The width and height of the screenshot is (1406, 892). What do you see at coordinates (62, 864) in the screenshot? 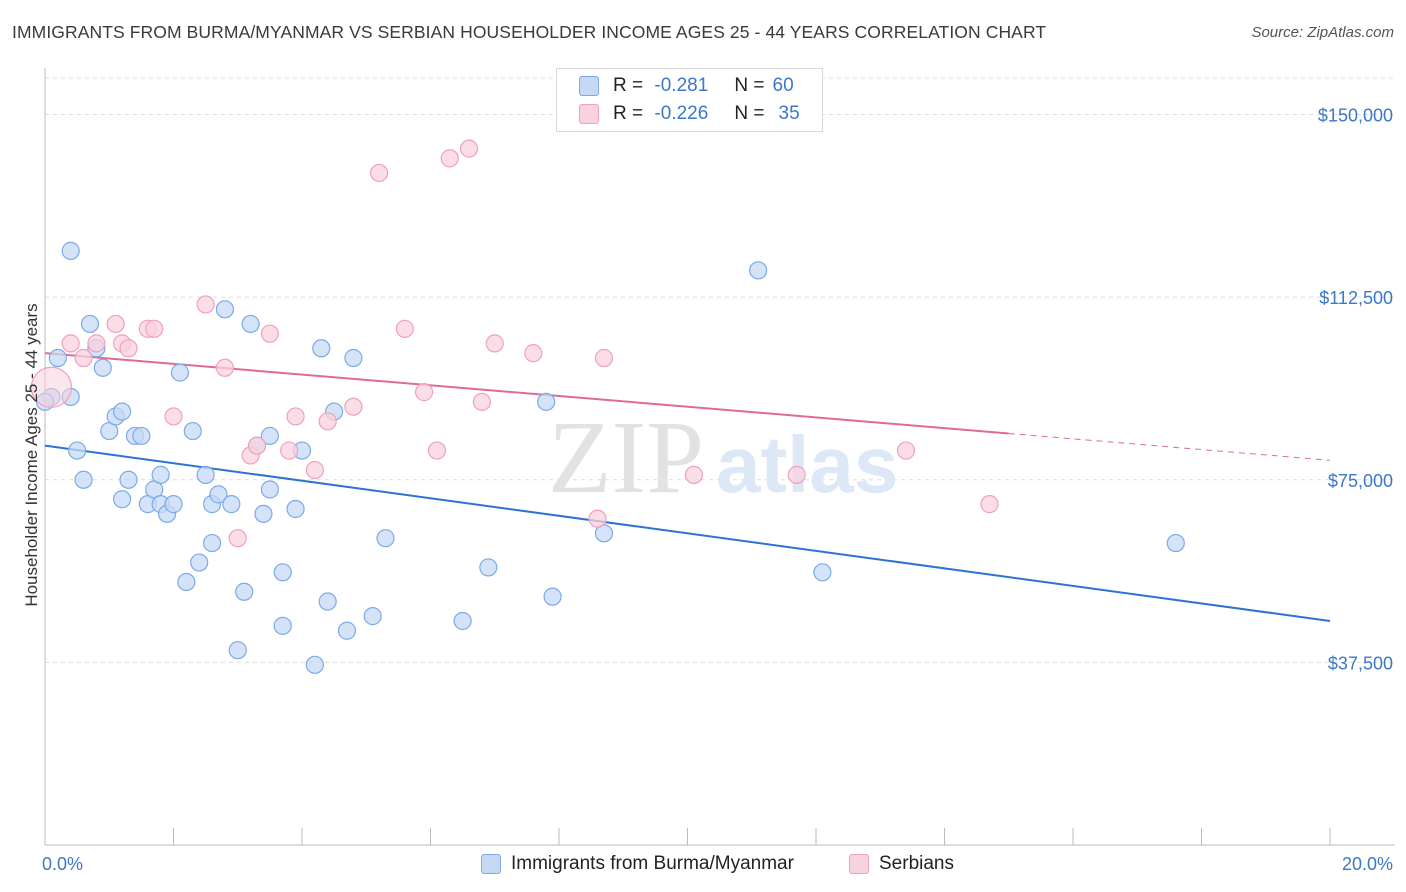
I see `x-tick-left: 0.0%` at bounding box center [62, 864].